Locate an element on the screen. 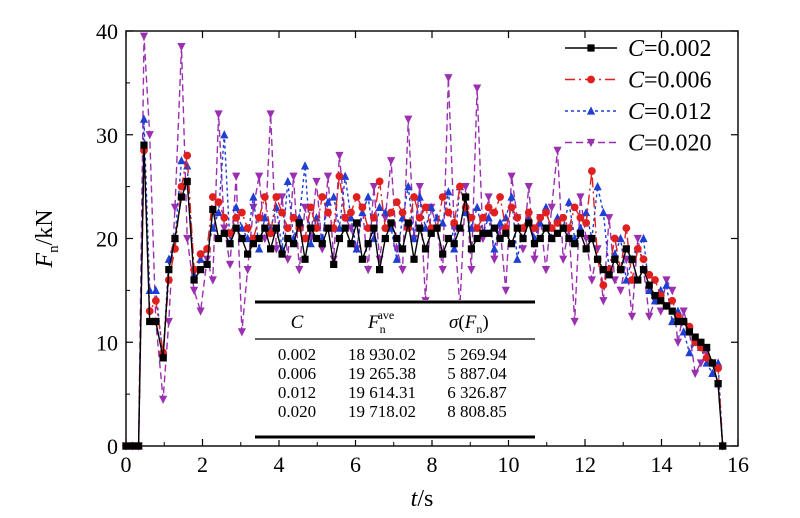 This screenshot has width=800, height=518. y-tick-label: 30 is located at coordinates (107, 135).